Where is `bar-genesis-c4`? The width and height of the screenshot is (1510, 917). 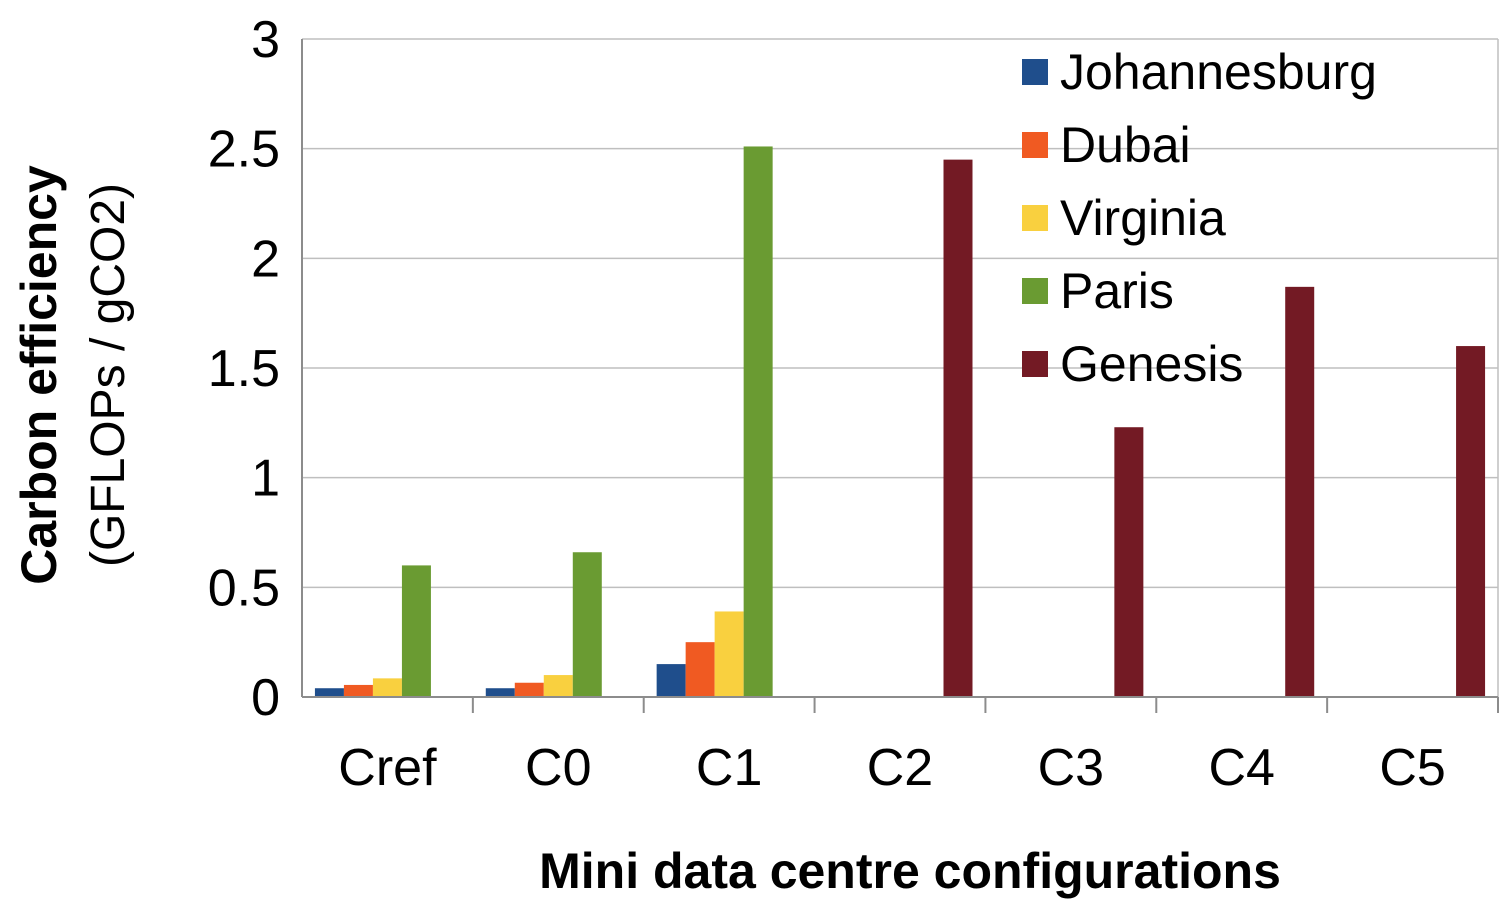
bar-genesis-c4 is located at coordinates (1300, 491).